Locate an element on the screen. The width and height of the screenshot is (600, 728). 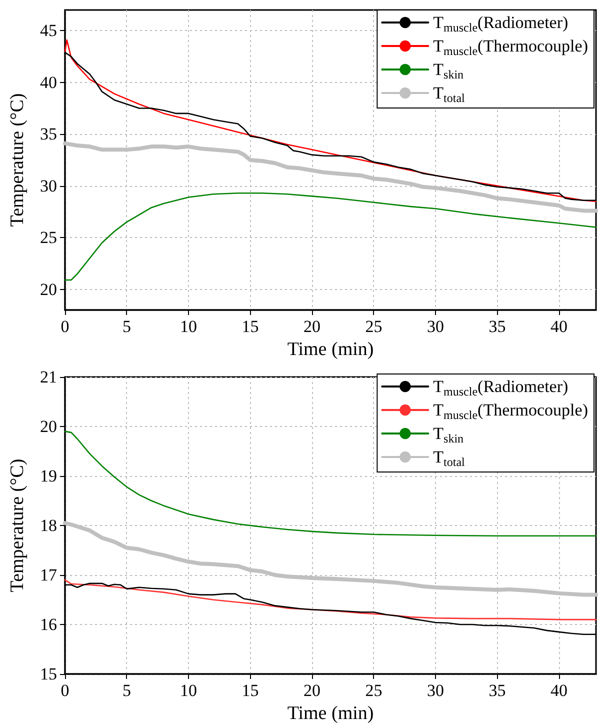
y-tick-label: 35 is located at coordinates (48, 134).